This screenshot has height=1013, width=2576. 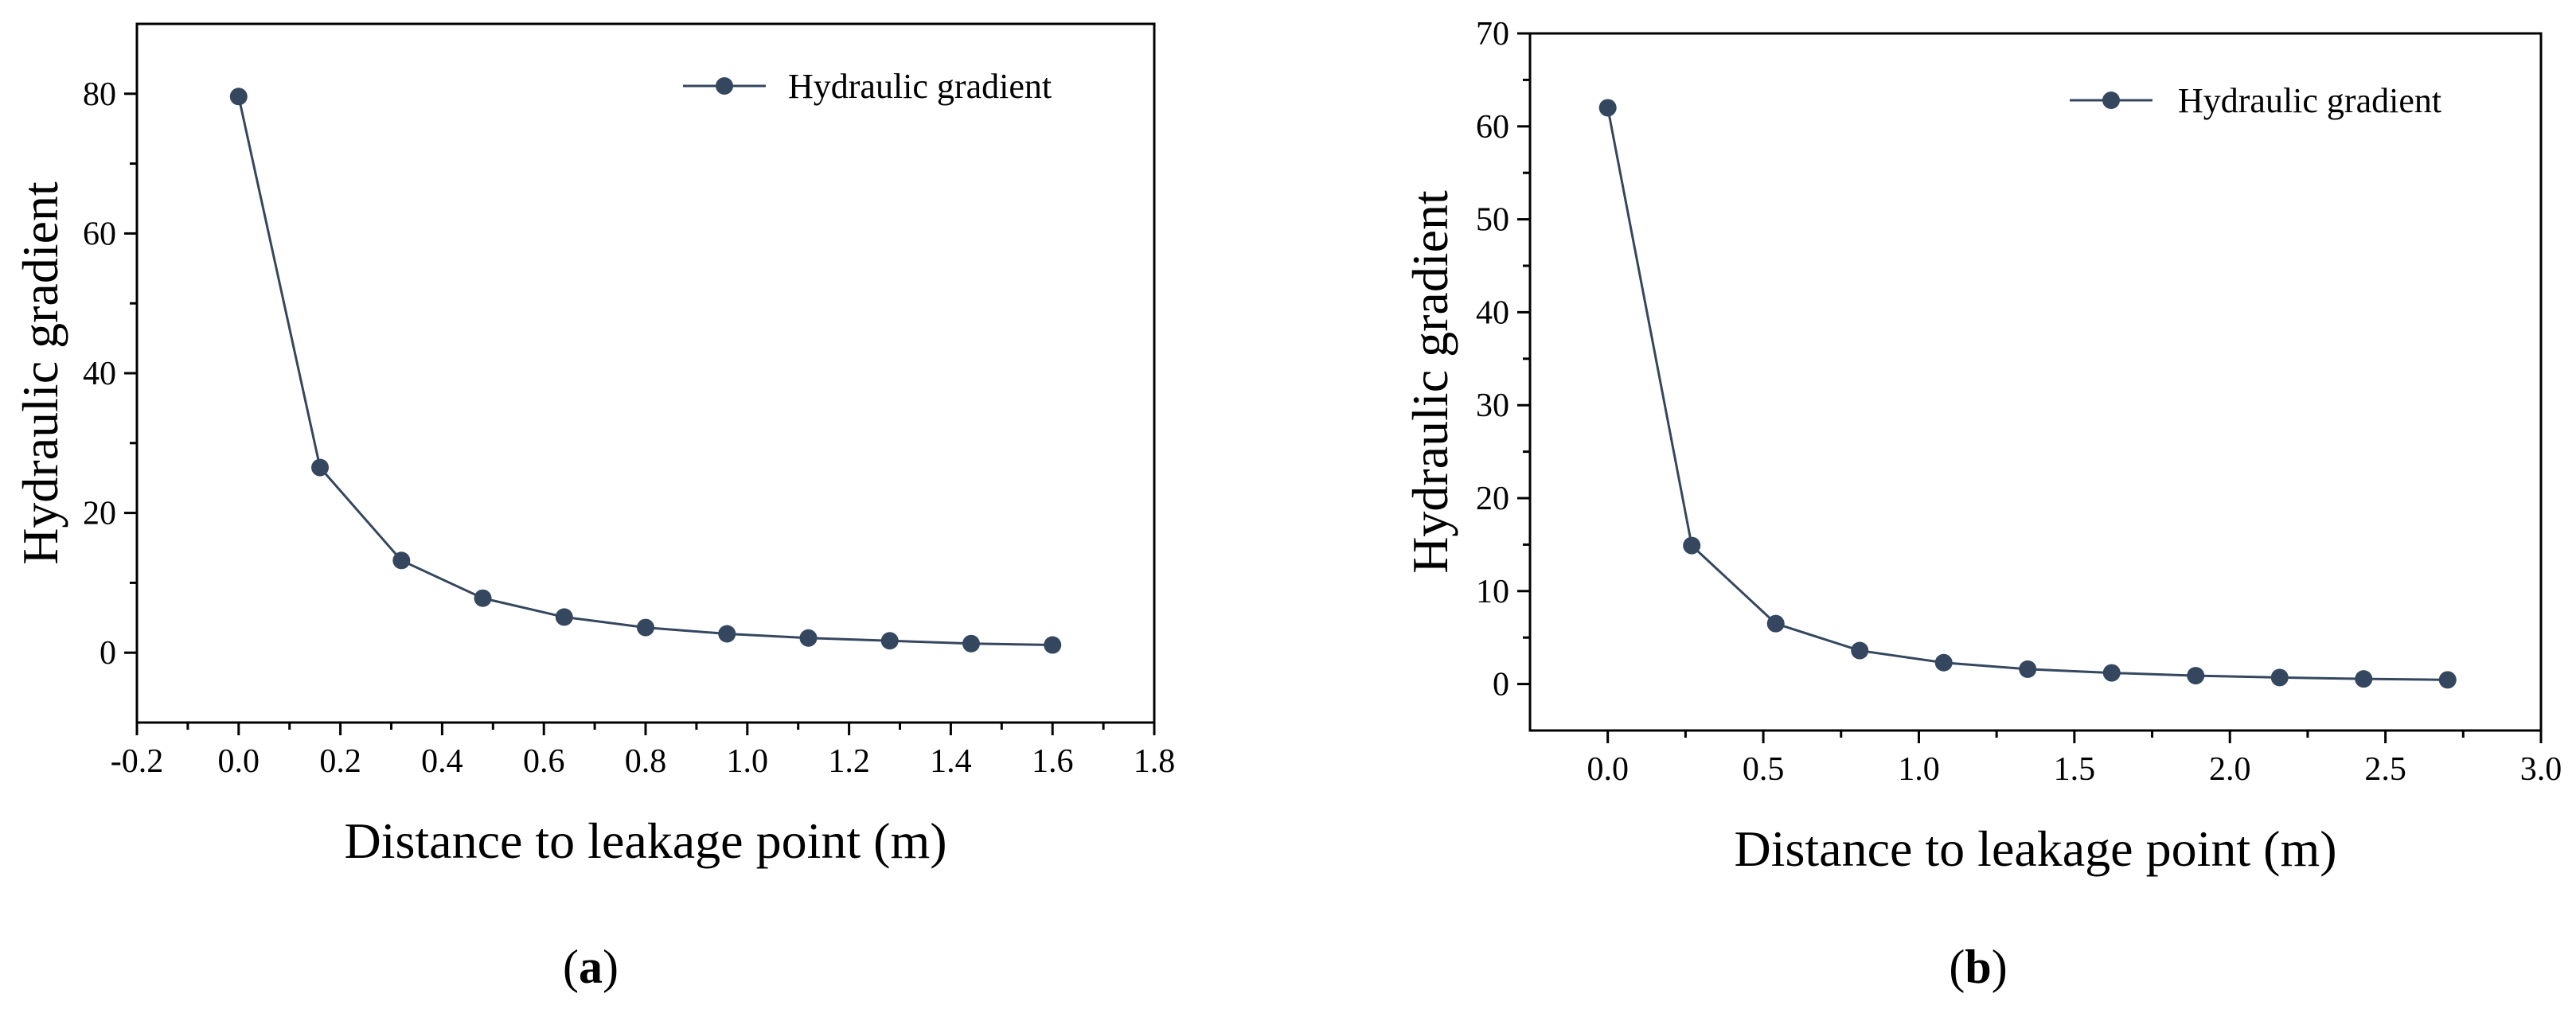 I want to click on legend-label-b: Hydraulic gradient, so click(x=2309, y=101).